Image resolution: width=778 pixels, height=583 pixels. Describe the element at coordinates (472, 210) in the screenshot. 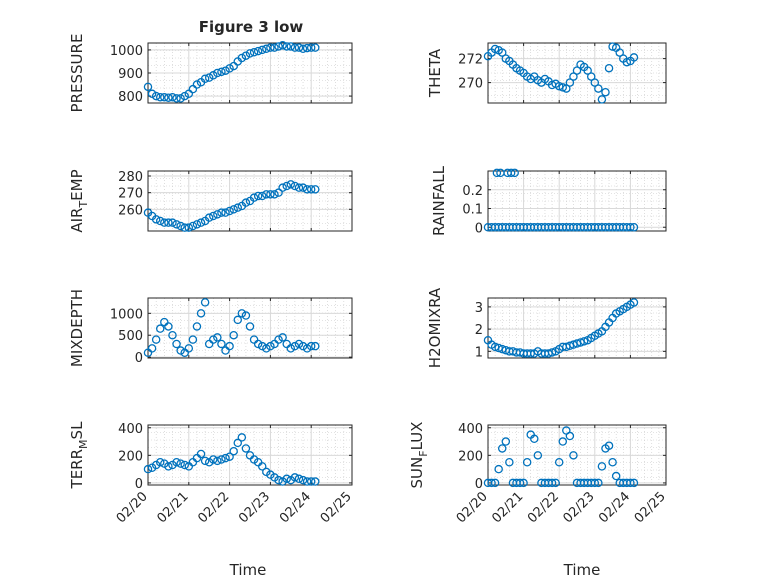

I see `y-tick-label: 0.1` at that location.